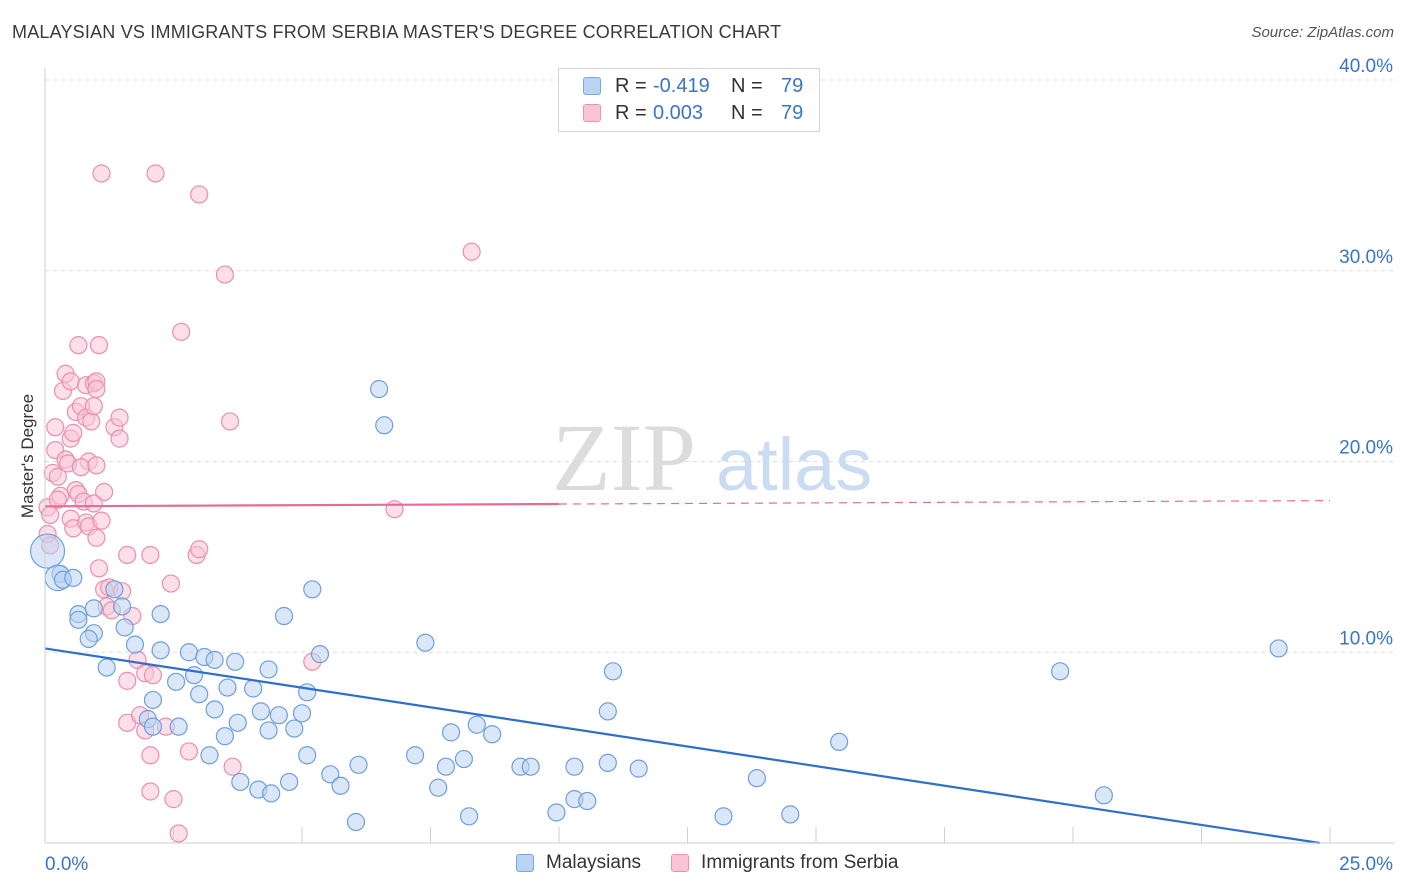 This screenshot has height=892, width=1406. What do you see at coordinates (631, 112) in the screenshot?
I see `r-label: R =` at bounding box center [631, 112].